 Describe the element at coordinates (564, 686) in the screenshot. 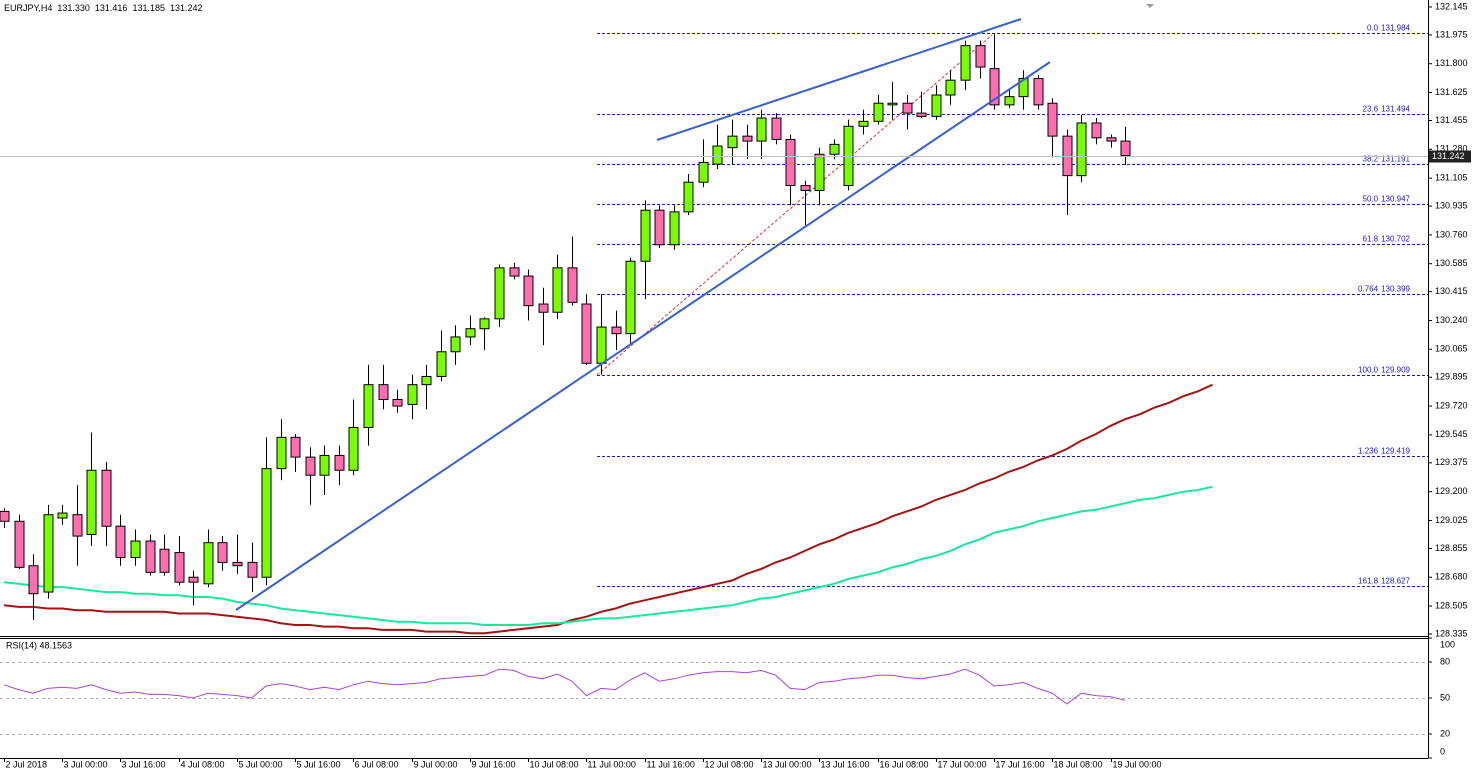

I see `rsi-line` at that location.